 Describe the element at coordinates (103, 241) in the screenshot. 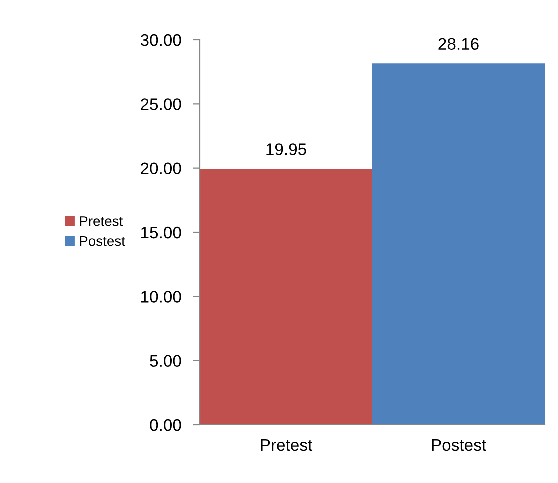

I see `legend-label: Postest` at that location.